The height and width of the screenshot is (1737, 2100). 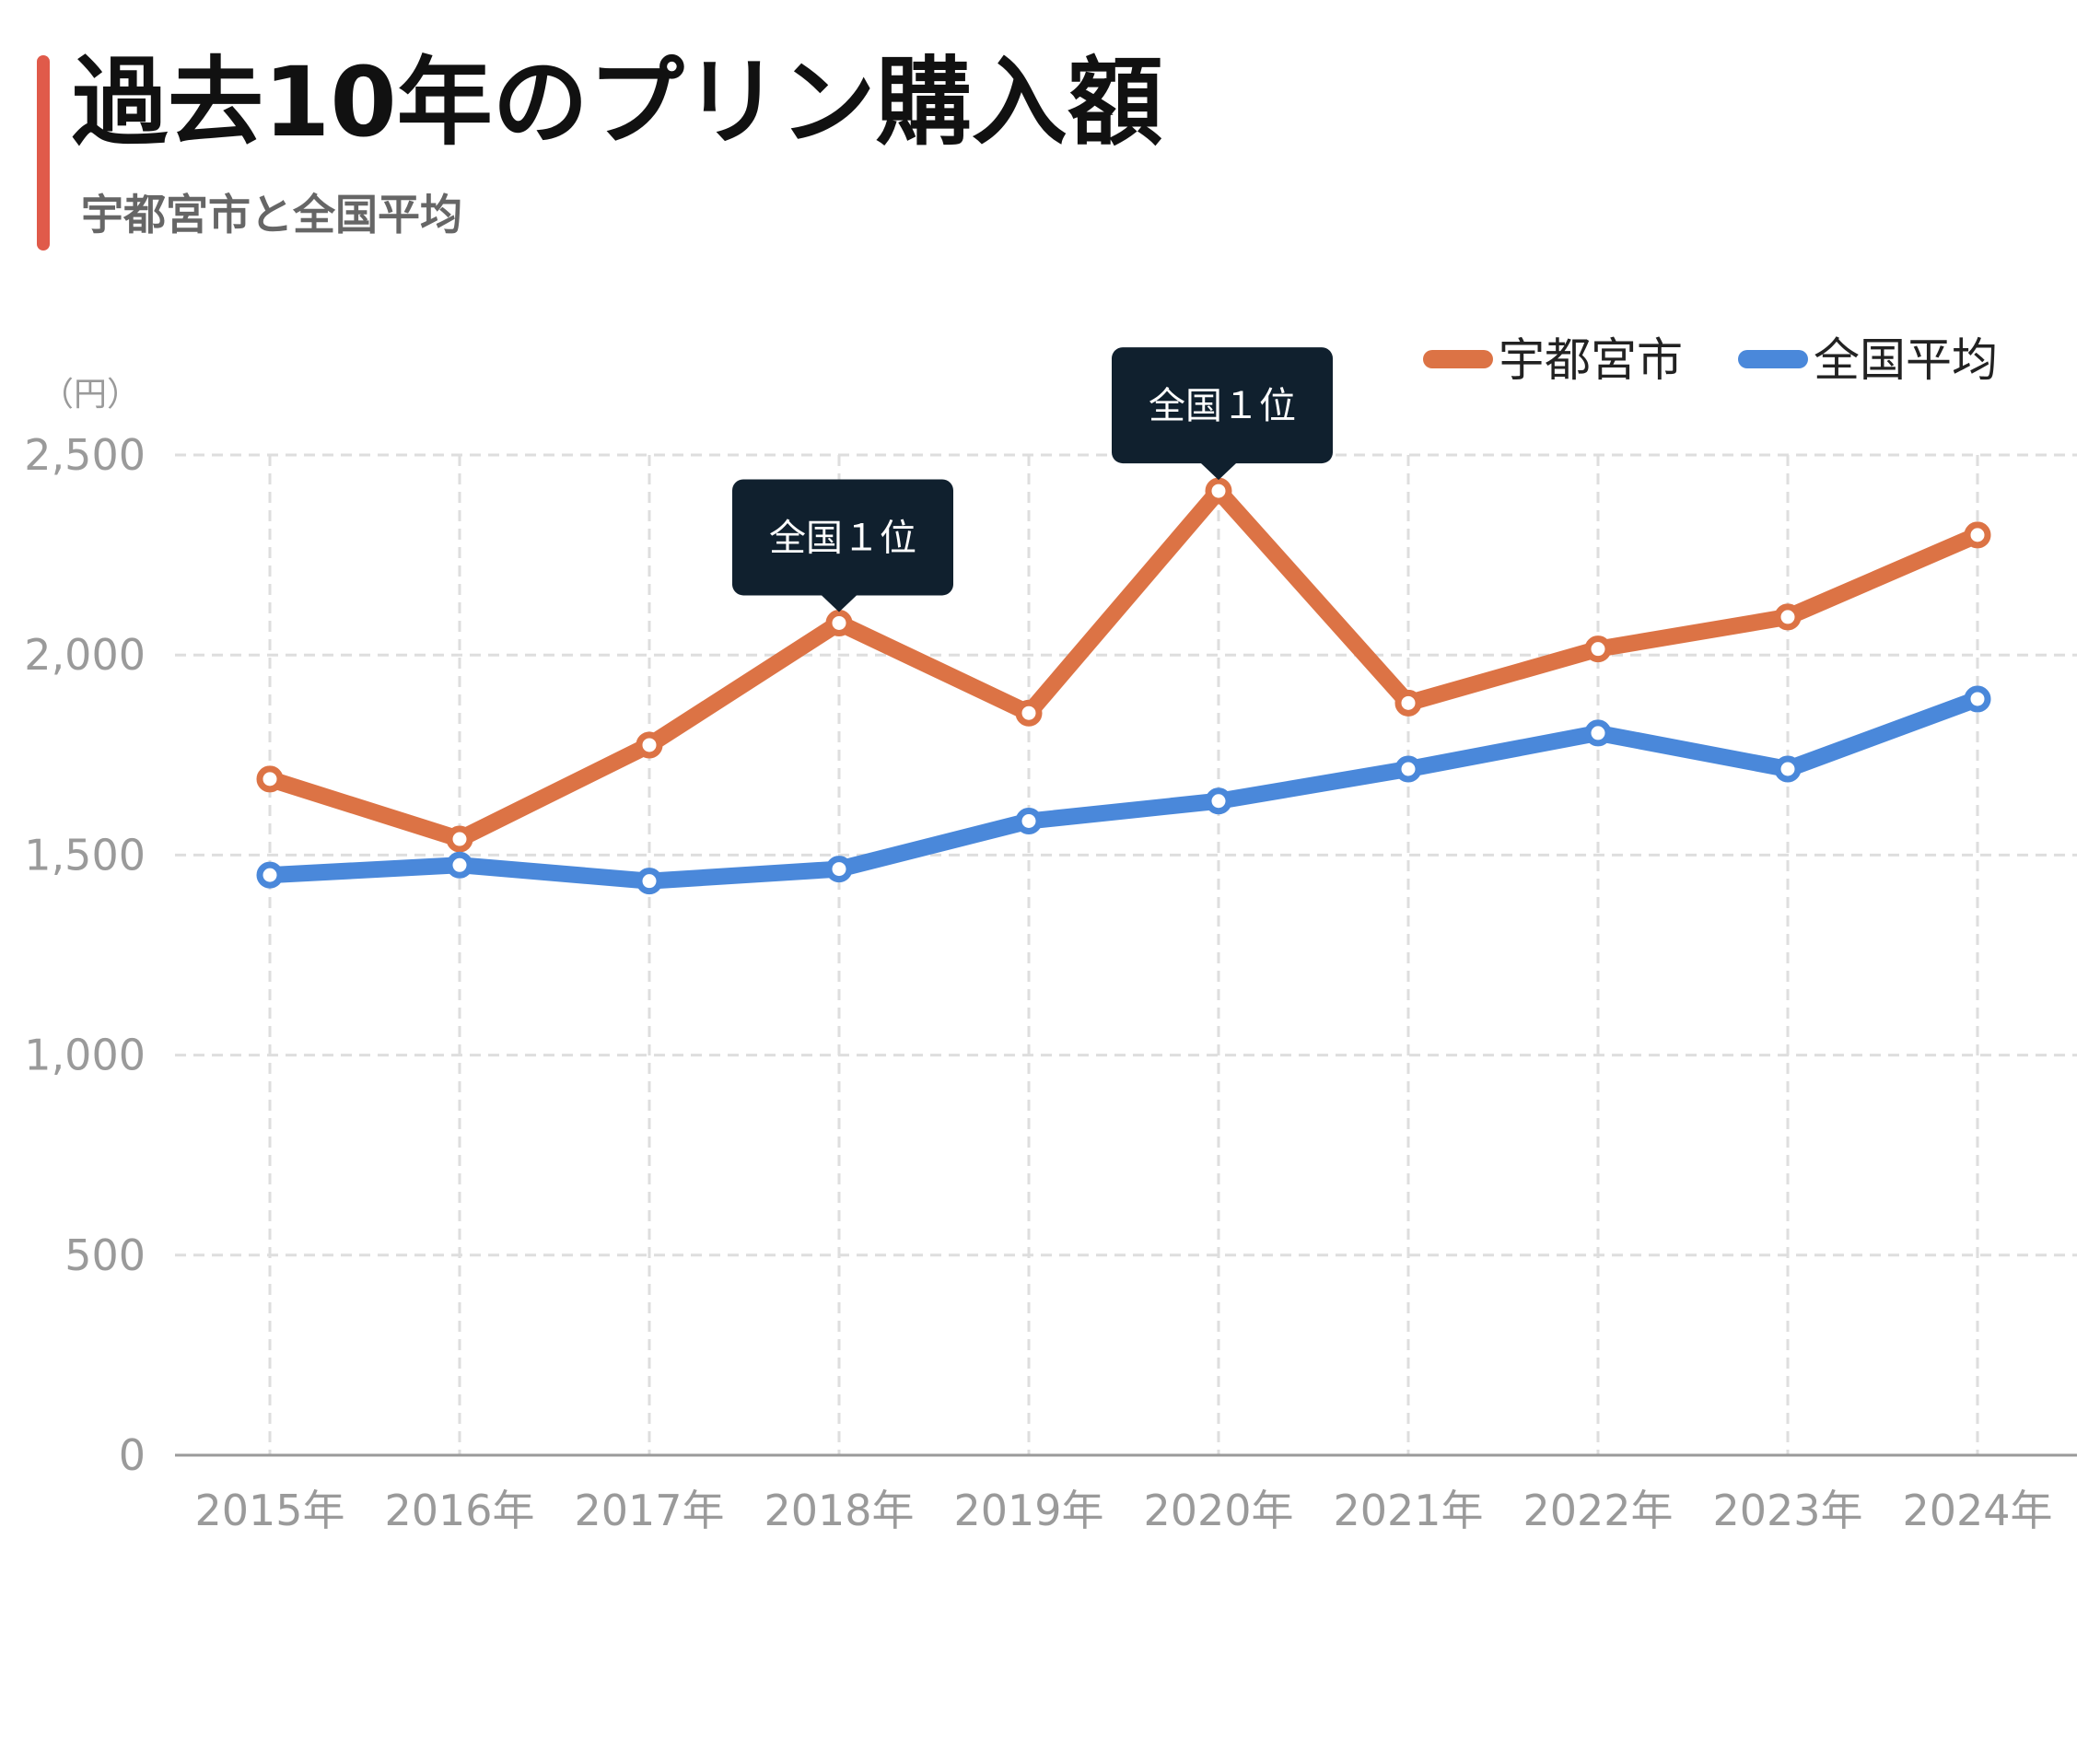 What do you see at coordinates (839, 1511) in the screenshot?
I see `x-tick-label: 2018年` at bounding box center [839, 1511].